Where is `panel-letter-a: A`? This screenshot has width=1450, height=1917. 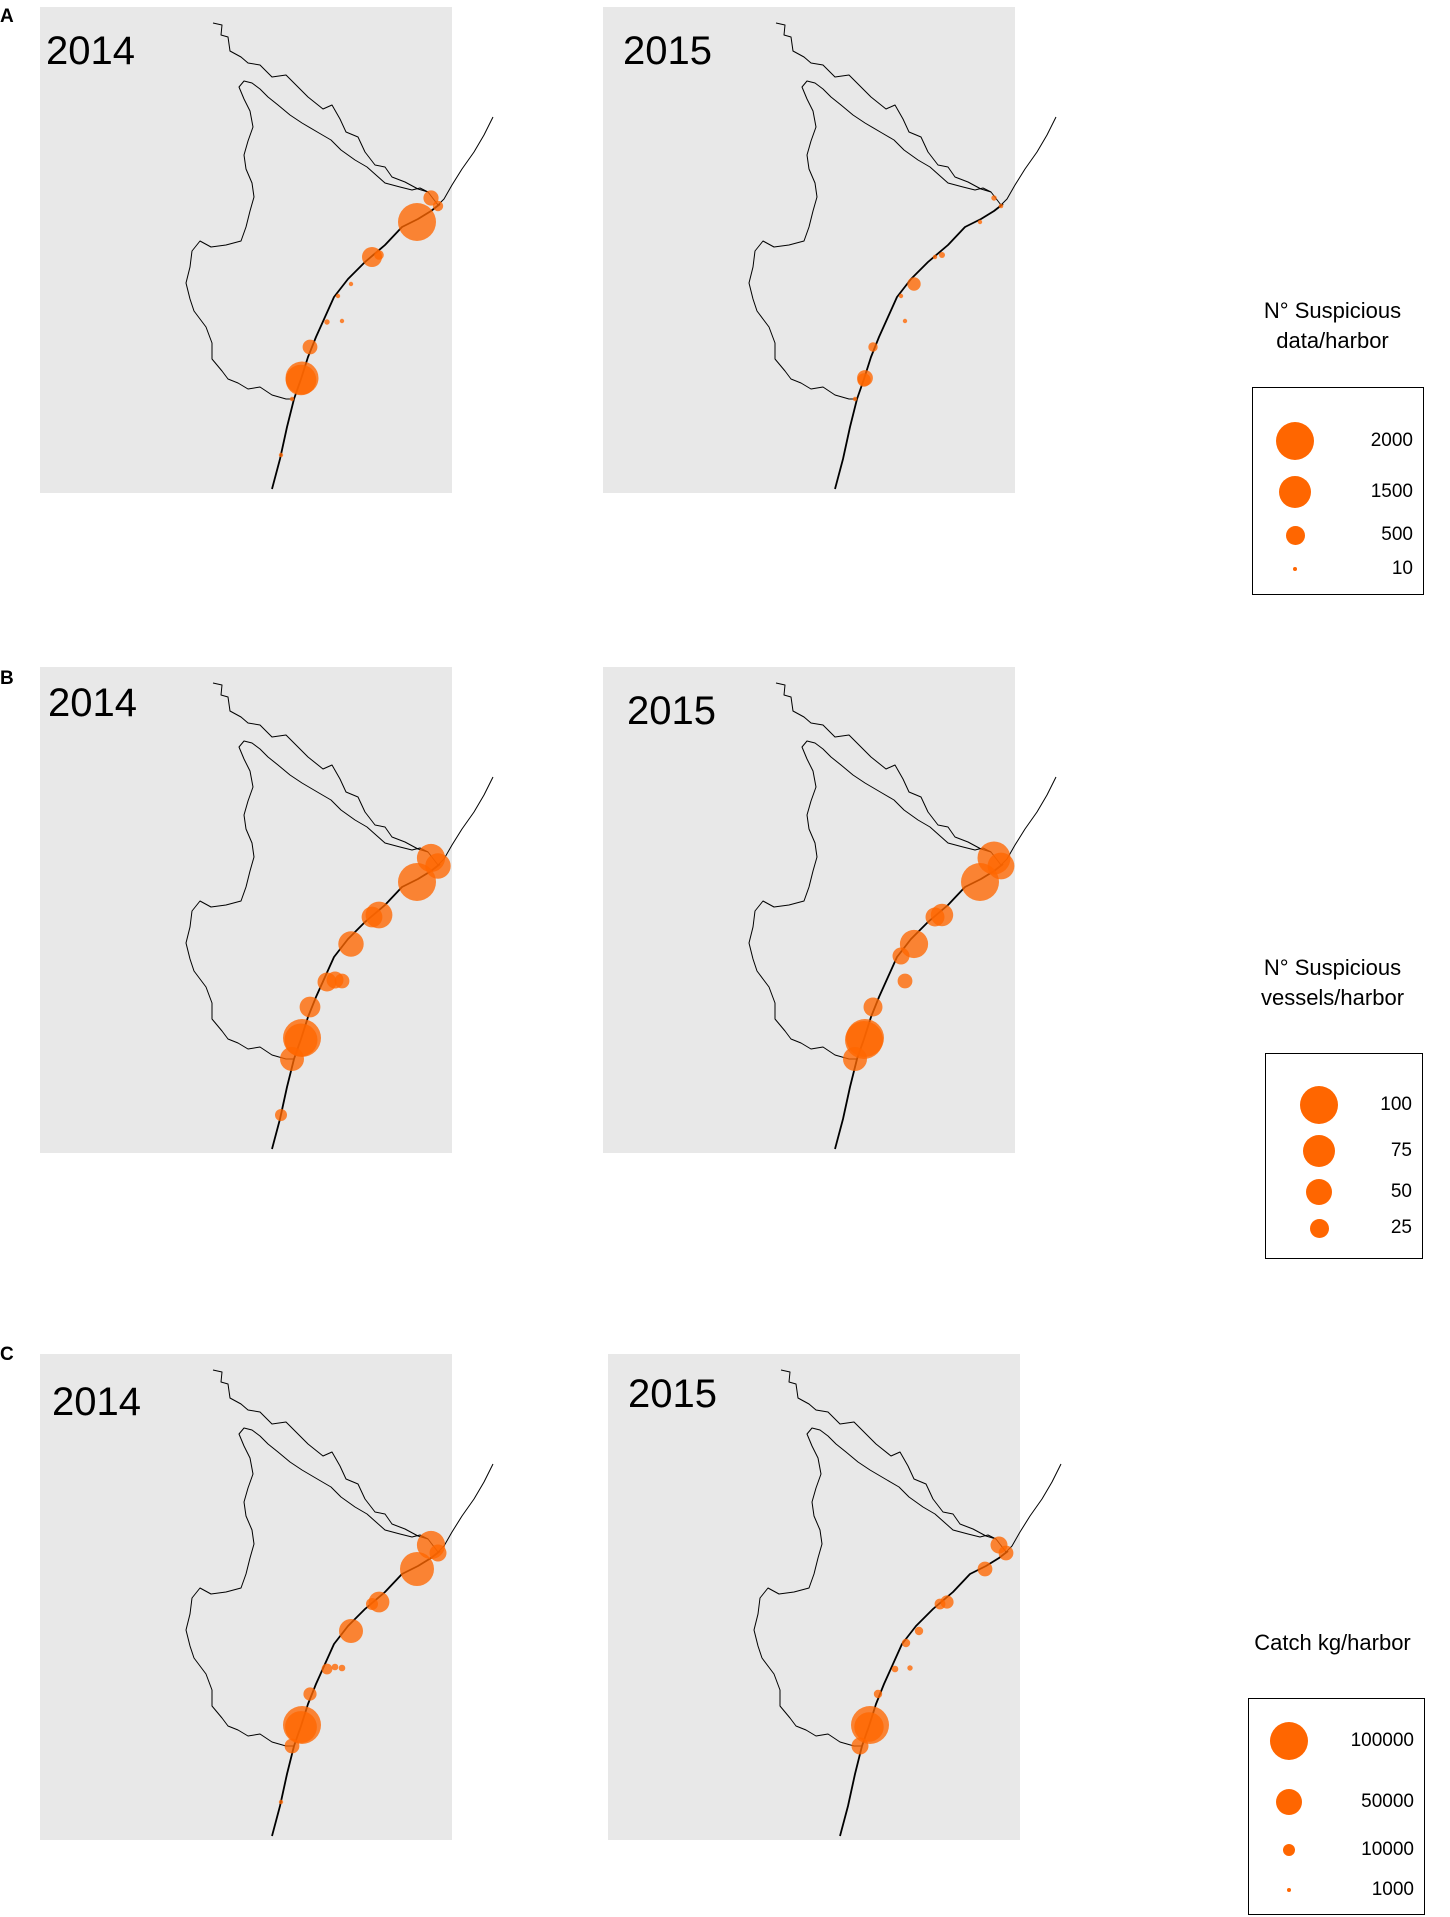
panel-letter-a: A is located at coordinates (7, 16).